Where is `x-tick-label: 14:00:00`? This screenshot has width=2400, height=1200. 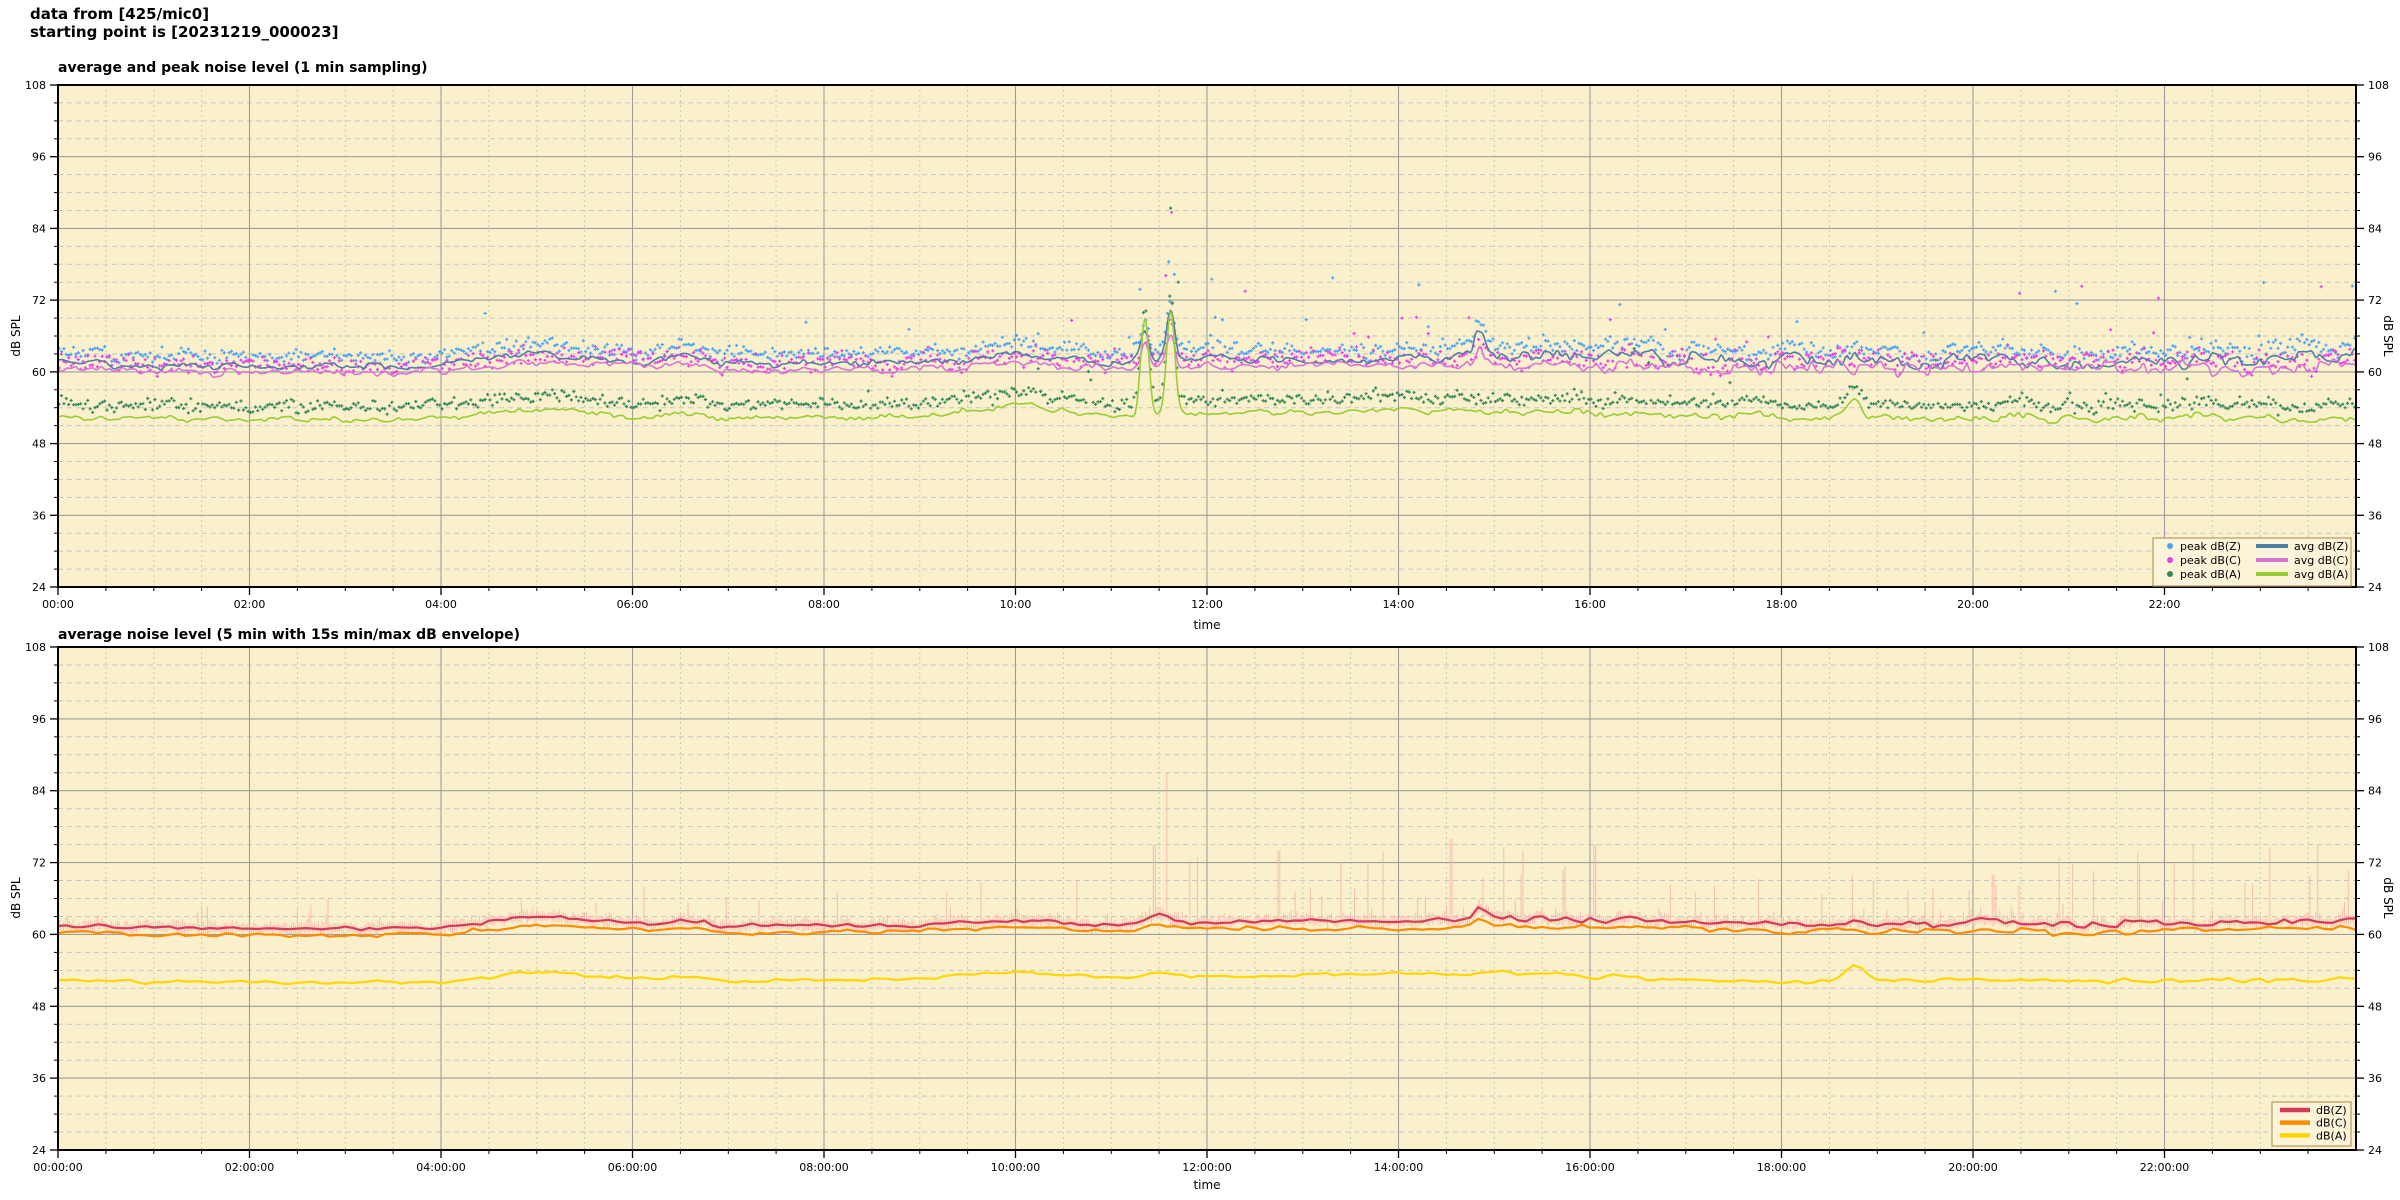 x-tick-label: 14:00:00 is located at coordinates (1398, 1167).